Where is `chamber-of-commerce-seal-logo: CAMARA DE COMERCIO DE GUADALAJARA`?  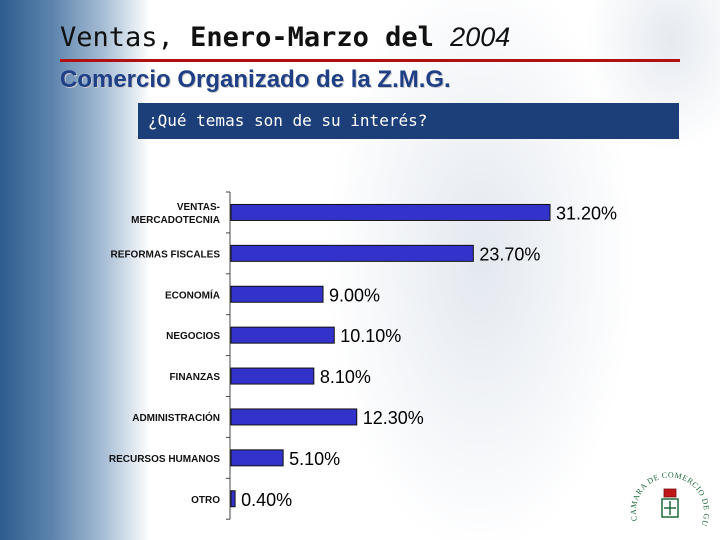 chamber-of-commerce-seal-logo: CAMARA DE COMERCIO DE GUADALAJARA is located at coordinates (669, 496).